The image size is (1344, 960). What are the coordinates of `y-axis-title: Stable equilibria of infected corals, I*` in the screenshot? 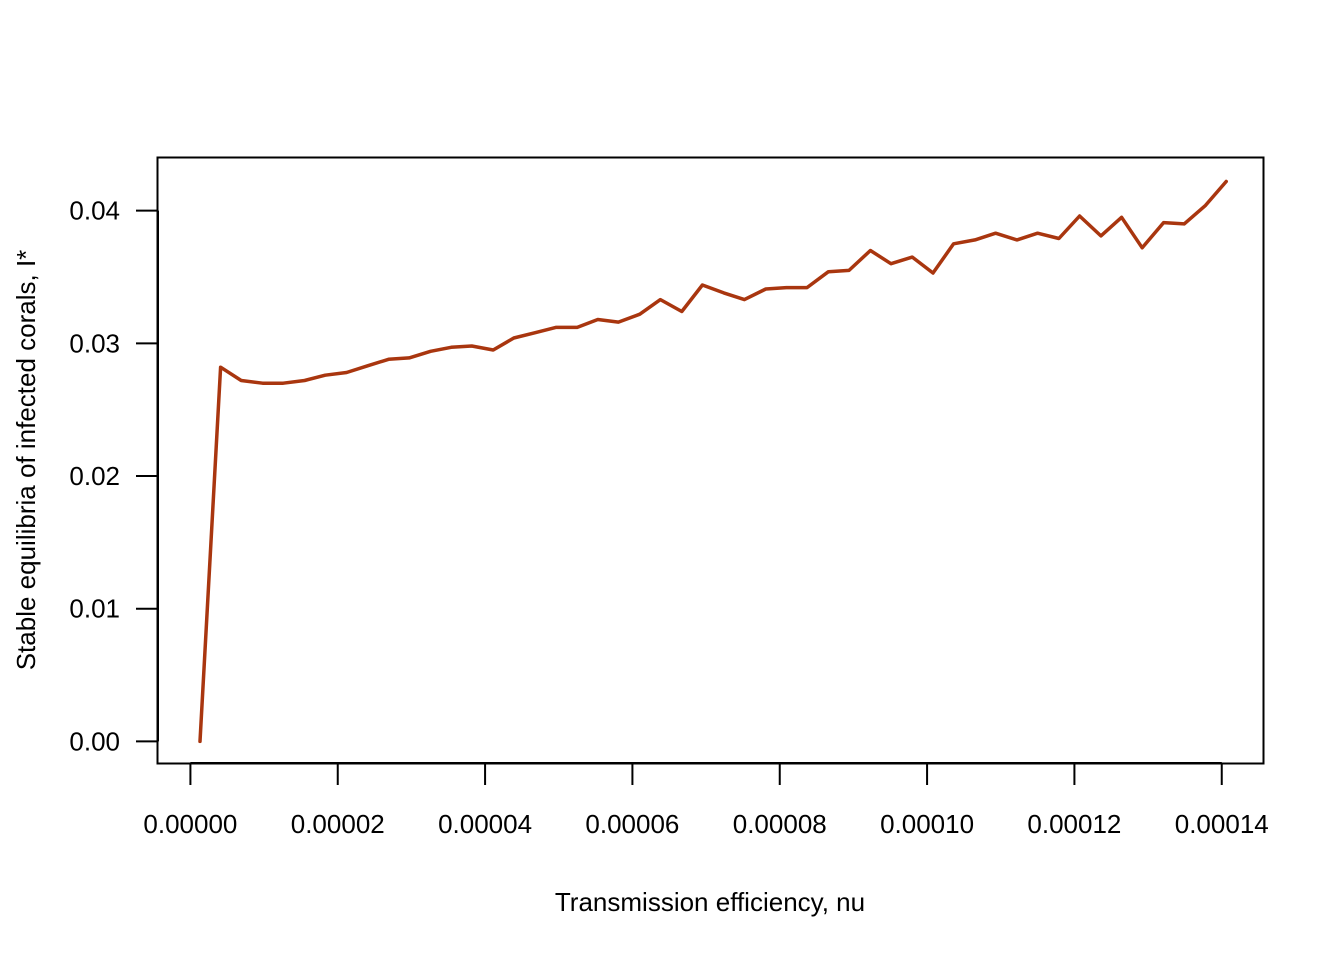 It's located at (26, 460).